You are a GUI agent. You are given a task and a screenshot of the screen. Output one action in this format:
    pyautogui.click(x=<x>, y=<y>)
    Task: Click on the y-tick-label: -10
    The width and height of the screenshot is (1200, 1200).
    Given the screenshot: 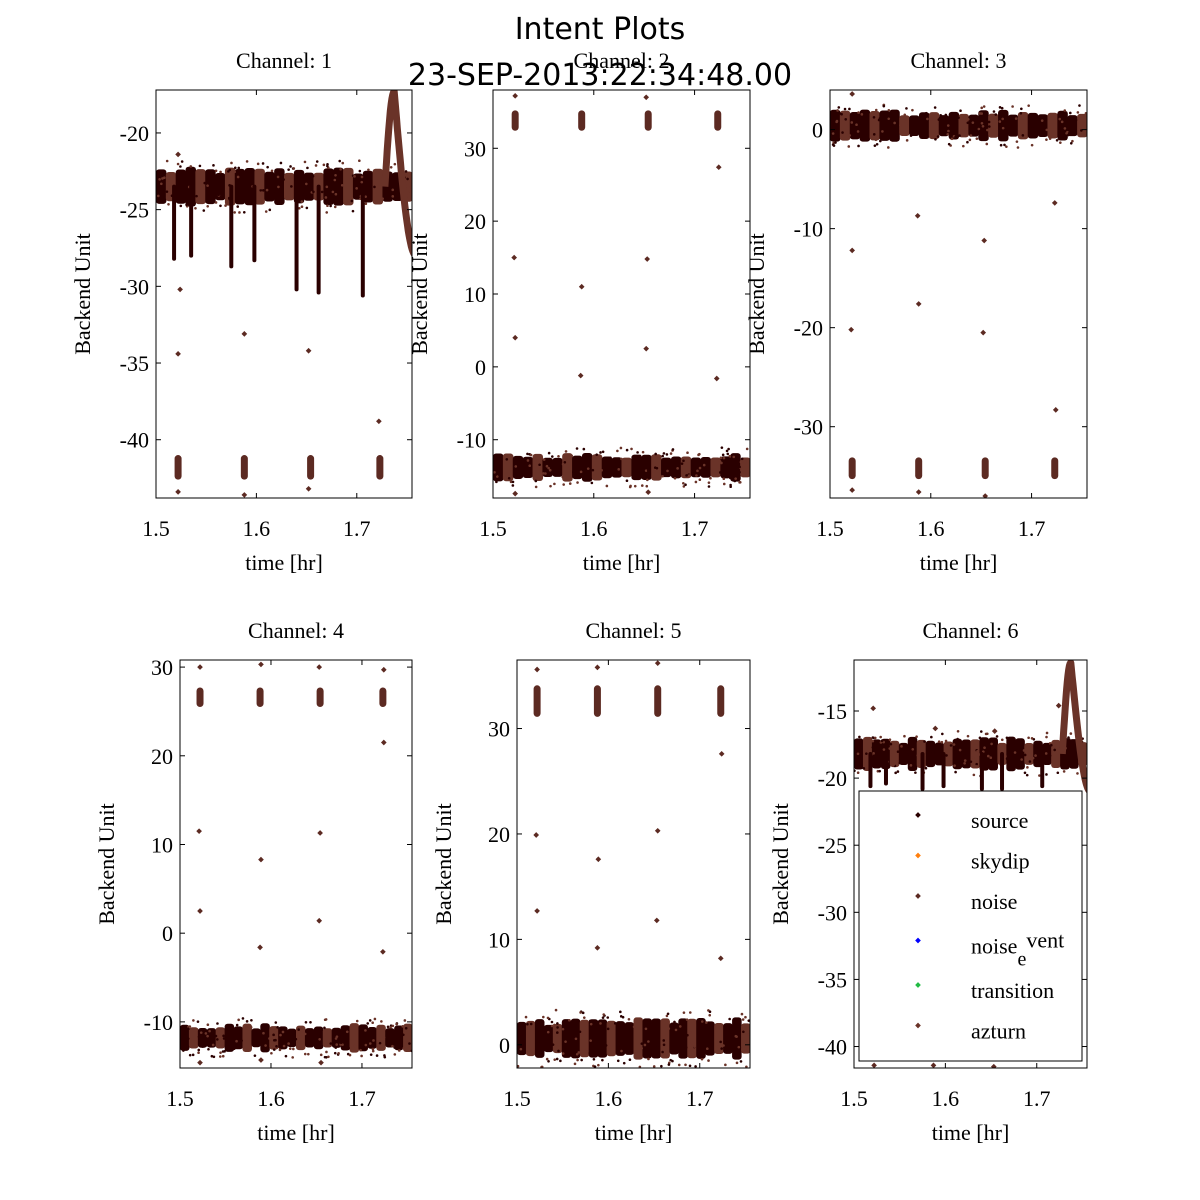 What is the action you would take?
    pyautogui.click(x=471, y=440)
    